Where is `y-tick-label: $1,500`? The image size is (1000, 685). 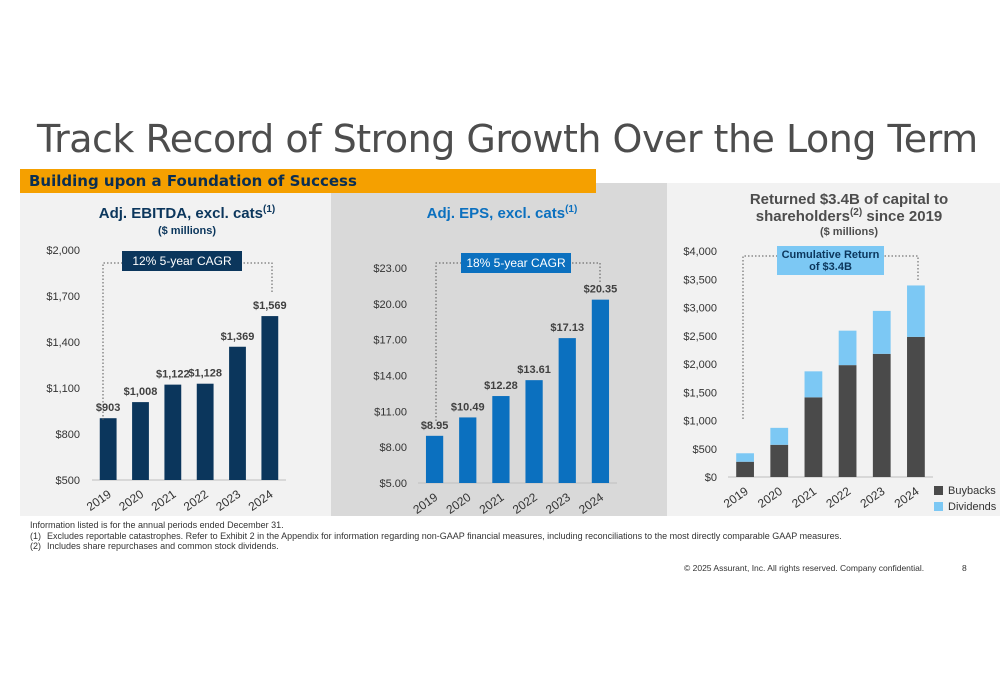
y-tick-label: $1,500 is located at coordinates (700, 393).